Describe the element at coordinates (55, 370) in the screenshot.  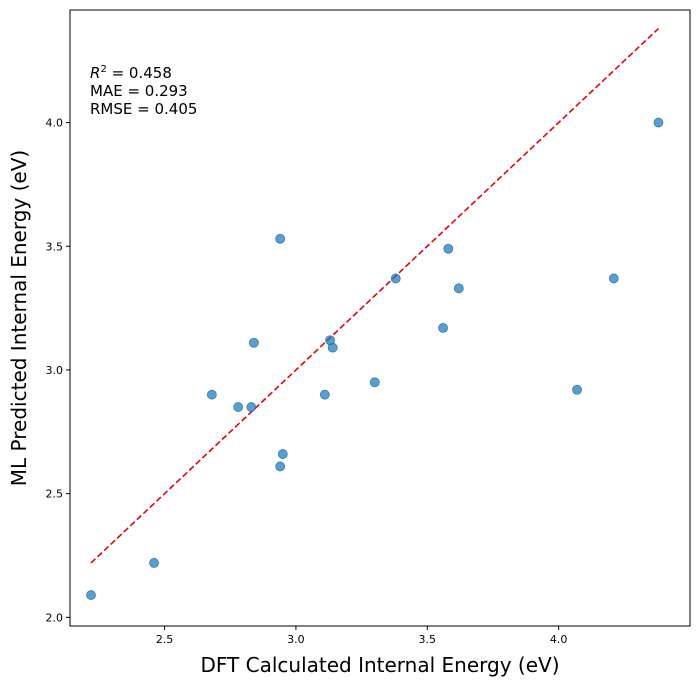
I see `y-tick-label: 3.0` at that location.